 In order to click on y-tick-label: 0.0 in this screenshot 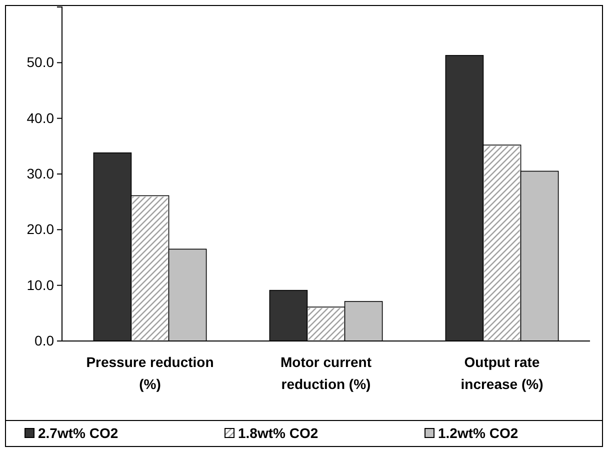, I will do `click(44, 340)`.